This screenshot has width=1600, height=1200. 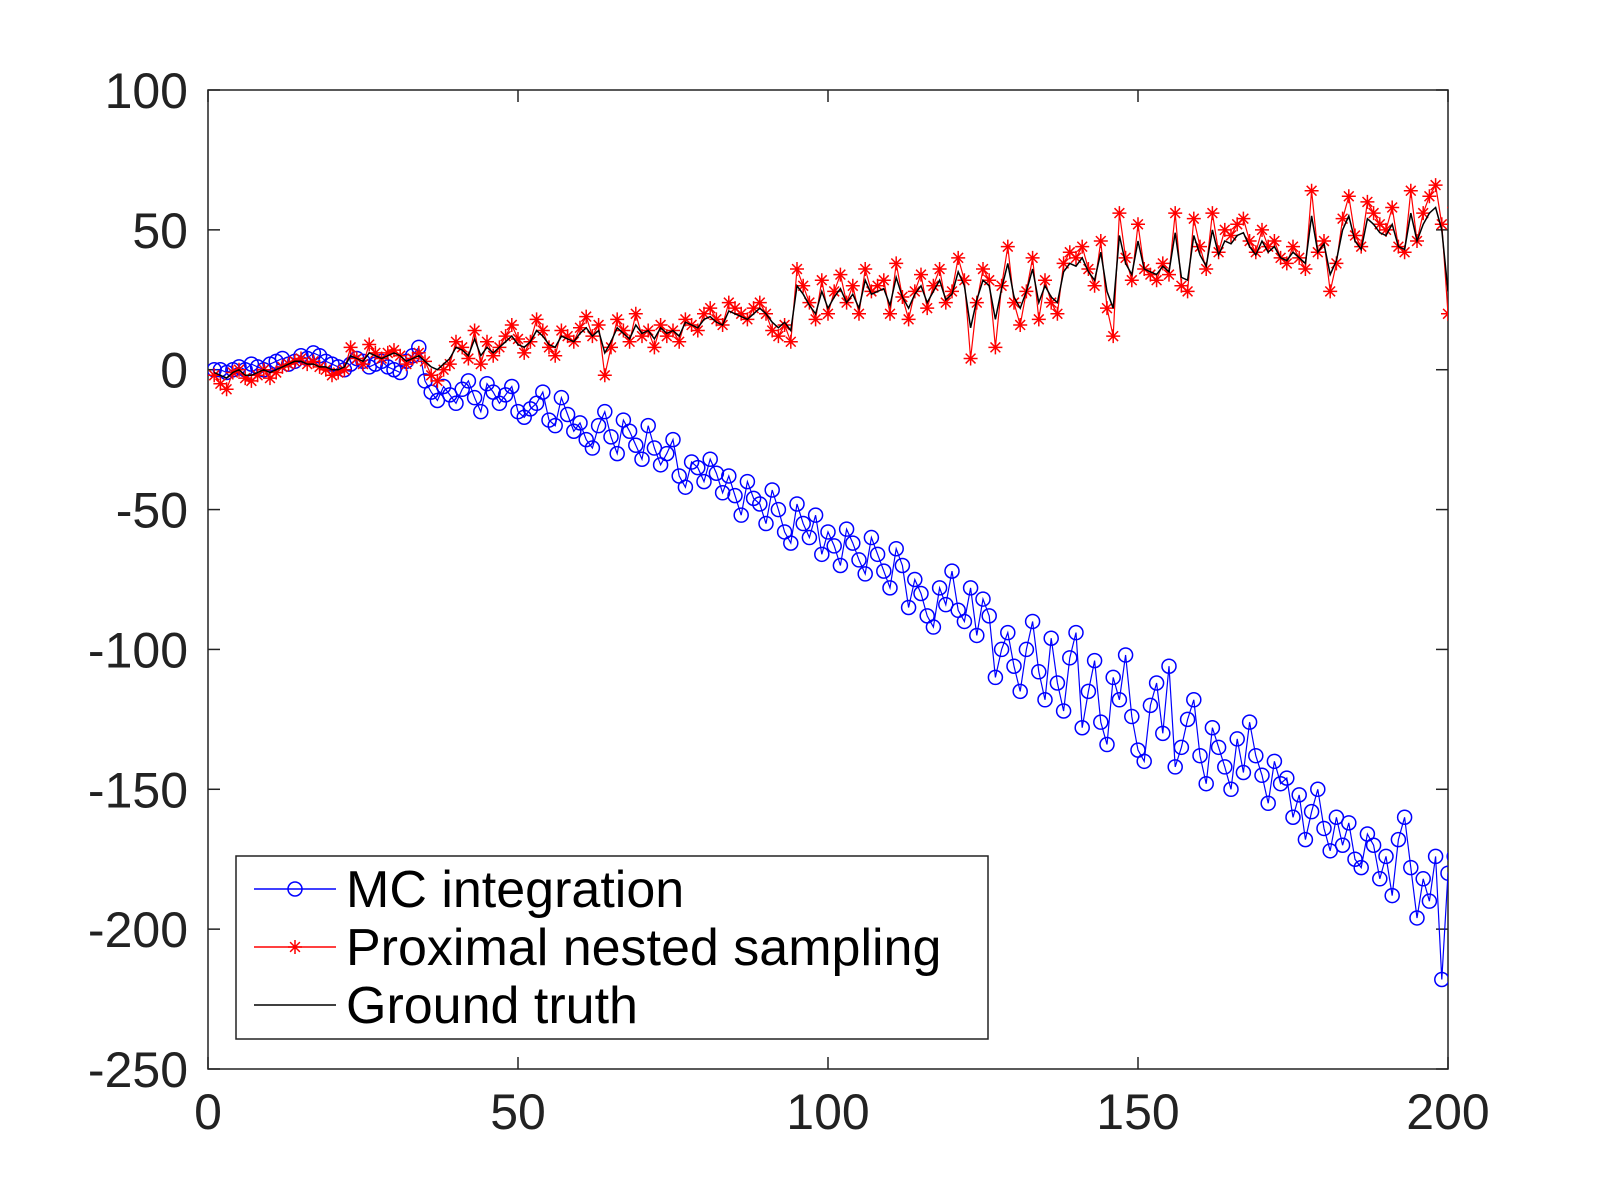 What do you see at coordinates (492, 1006) in the screenshot?
I see `legend-label: Ground truth` at bounding box center [492, 1006].